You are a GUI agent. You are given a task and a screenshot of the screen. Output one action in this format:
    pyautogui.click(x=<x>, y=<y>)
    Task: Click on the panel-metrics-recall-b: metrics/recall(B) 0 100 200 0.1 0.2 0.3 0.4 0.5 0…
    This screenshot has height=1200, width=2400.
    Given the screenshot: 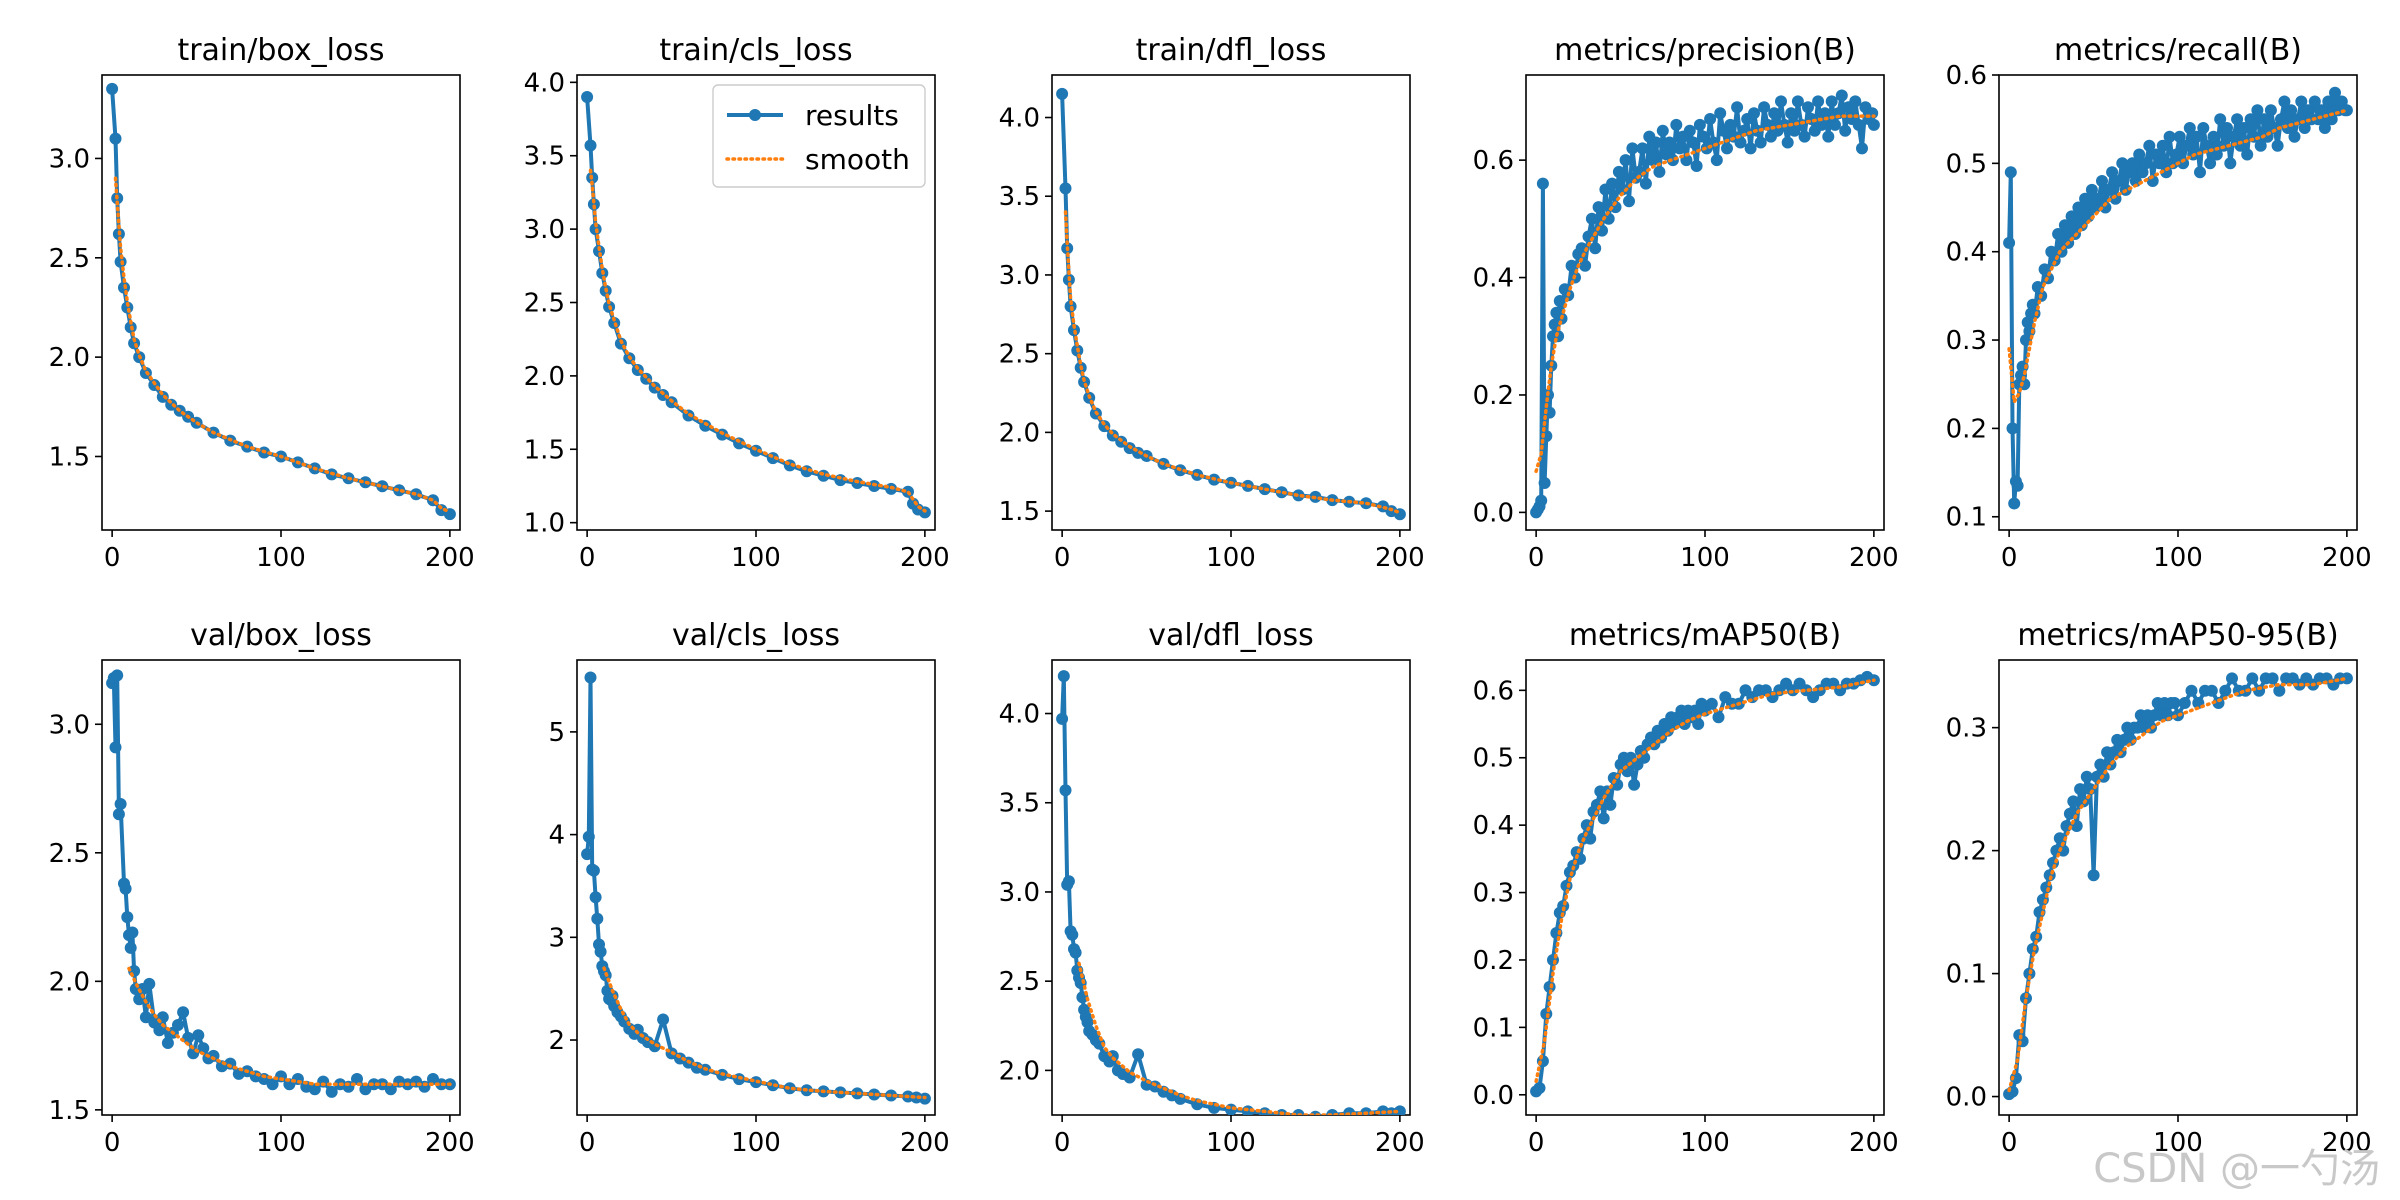 What is the action you would take?
    pyautogui.click(x=2159, y=303)
    